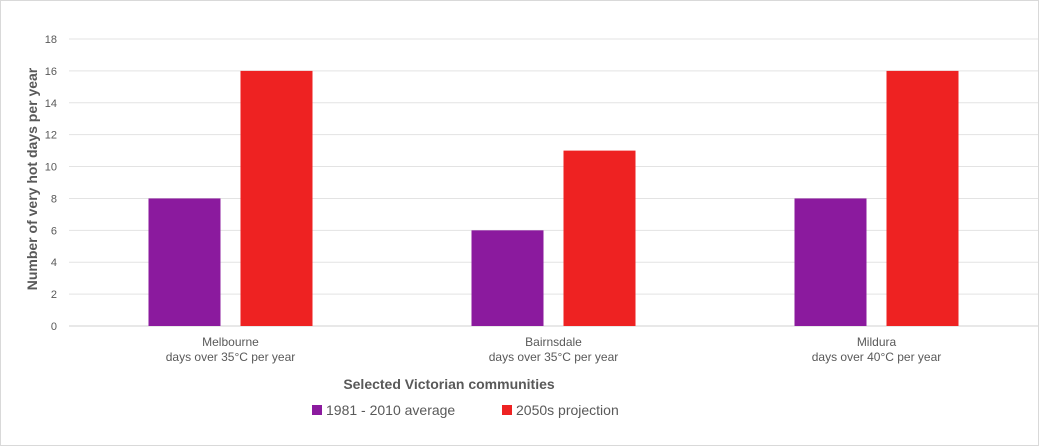 This screenshot has width=1039, height=447. I want to click on y-tick-label: 18, so click(51, 40).